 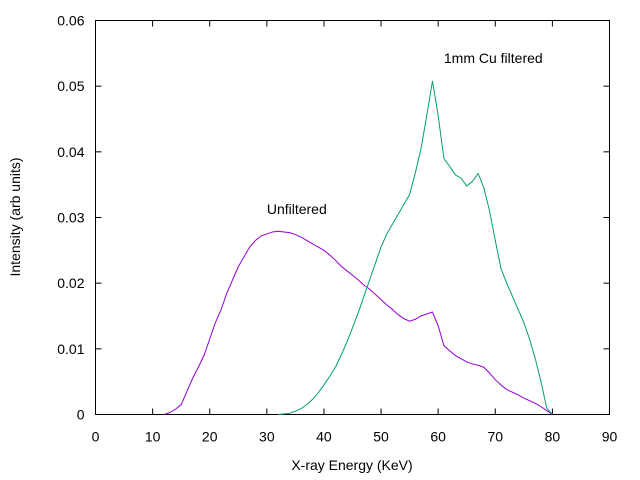 What do you see at coordinates (81, 415) in the screenshot?
I see `y-tick-label: 0` at bounding box center [81, 415].